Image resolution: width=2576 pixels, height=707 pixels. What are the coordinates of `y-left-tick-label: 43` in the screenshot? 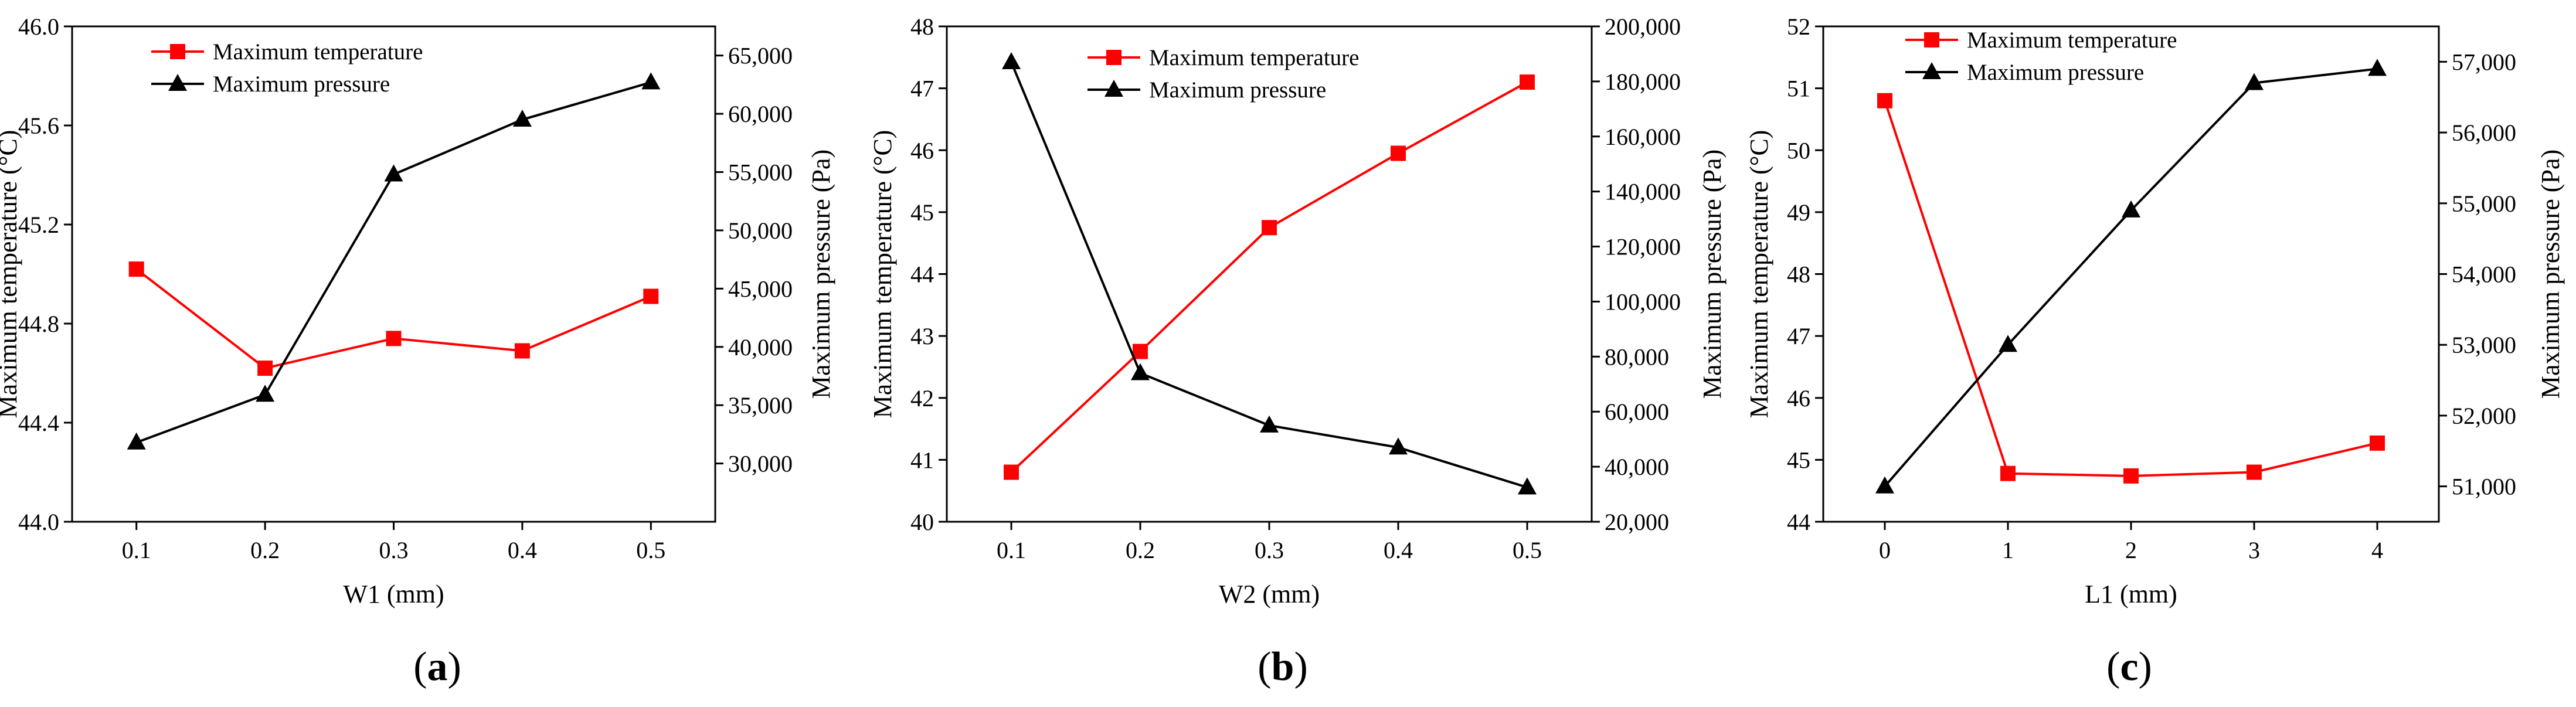 It's located at (922, 336).